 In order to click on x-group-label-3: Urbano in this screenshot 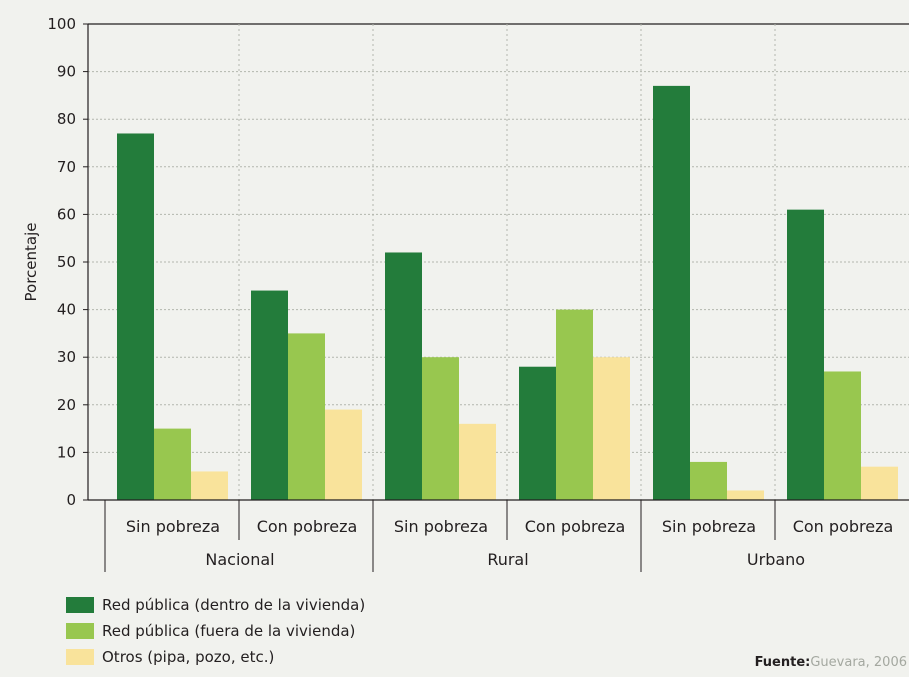, I will do `click(776, 559)`.